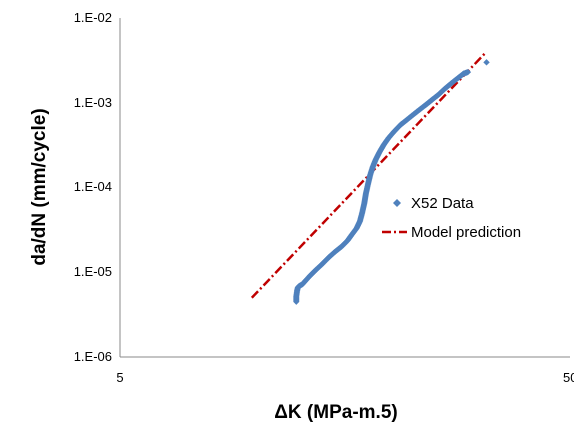  Describe the element at coordinates (93, 17) in the screenshot. I see `y-tick-label: 1.E-02` at that location.